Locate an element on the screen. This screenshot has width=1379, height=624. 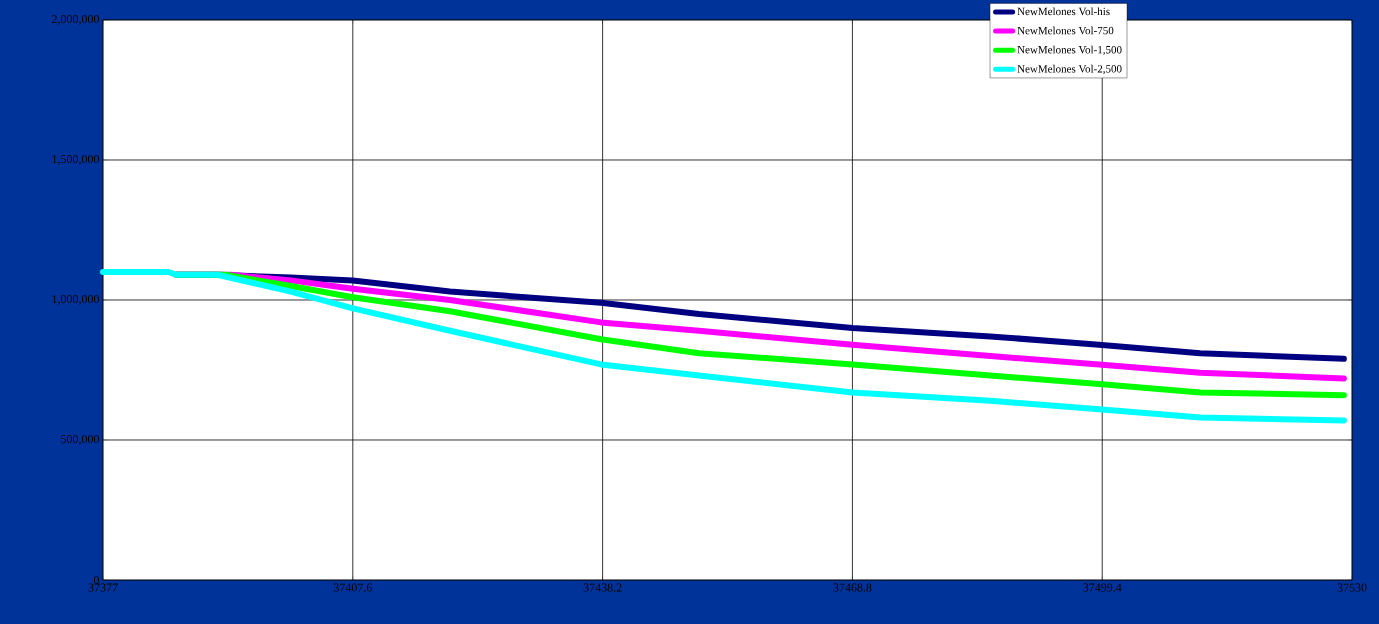
y-tick-label: 1,500,000 is located at coordinates (75, 160).